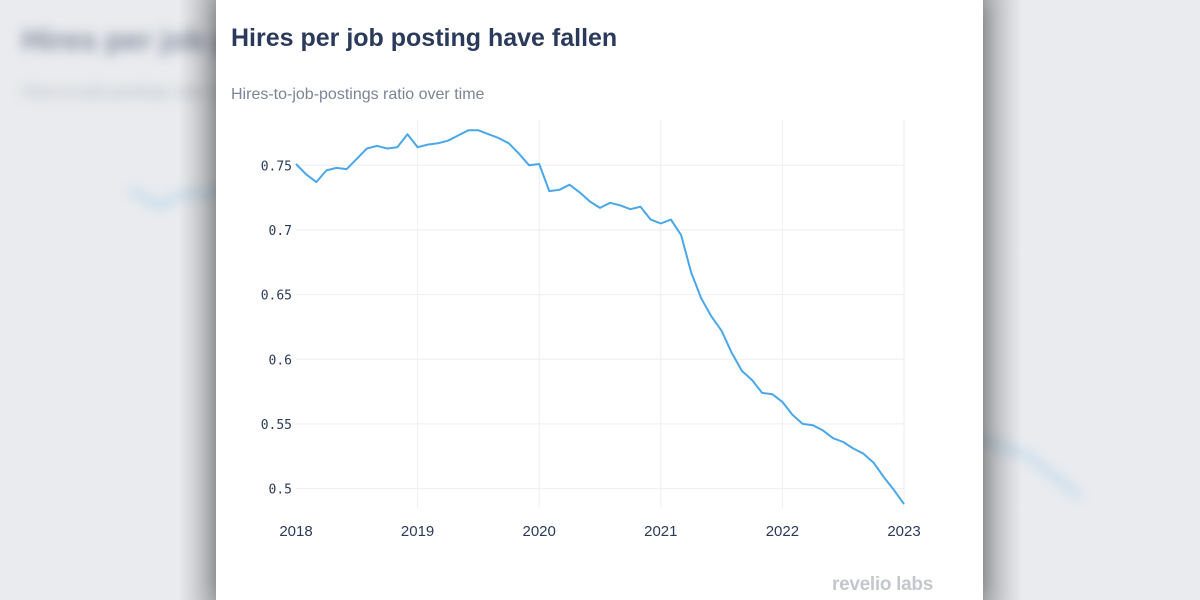  Describe the element at coordinates (417, 531) in the screenshot. I see `x-tick-label: 2019` at that location.